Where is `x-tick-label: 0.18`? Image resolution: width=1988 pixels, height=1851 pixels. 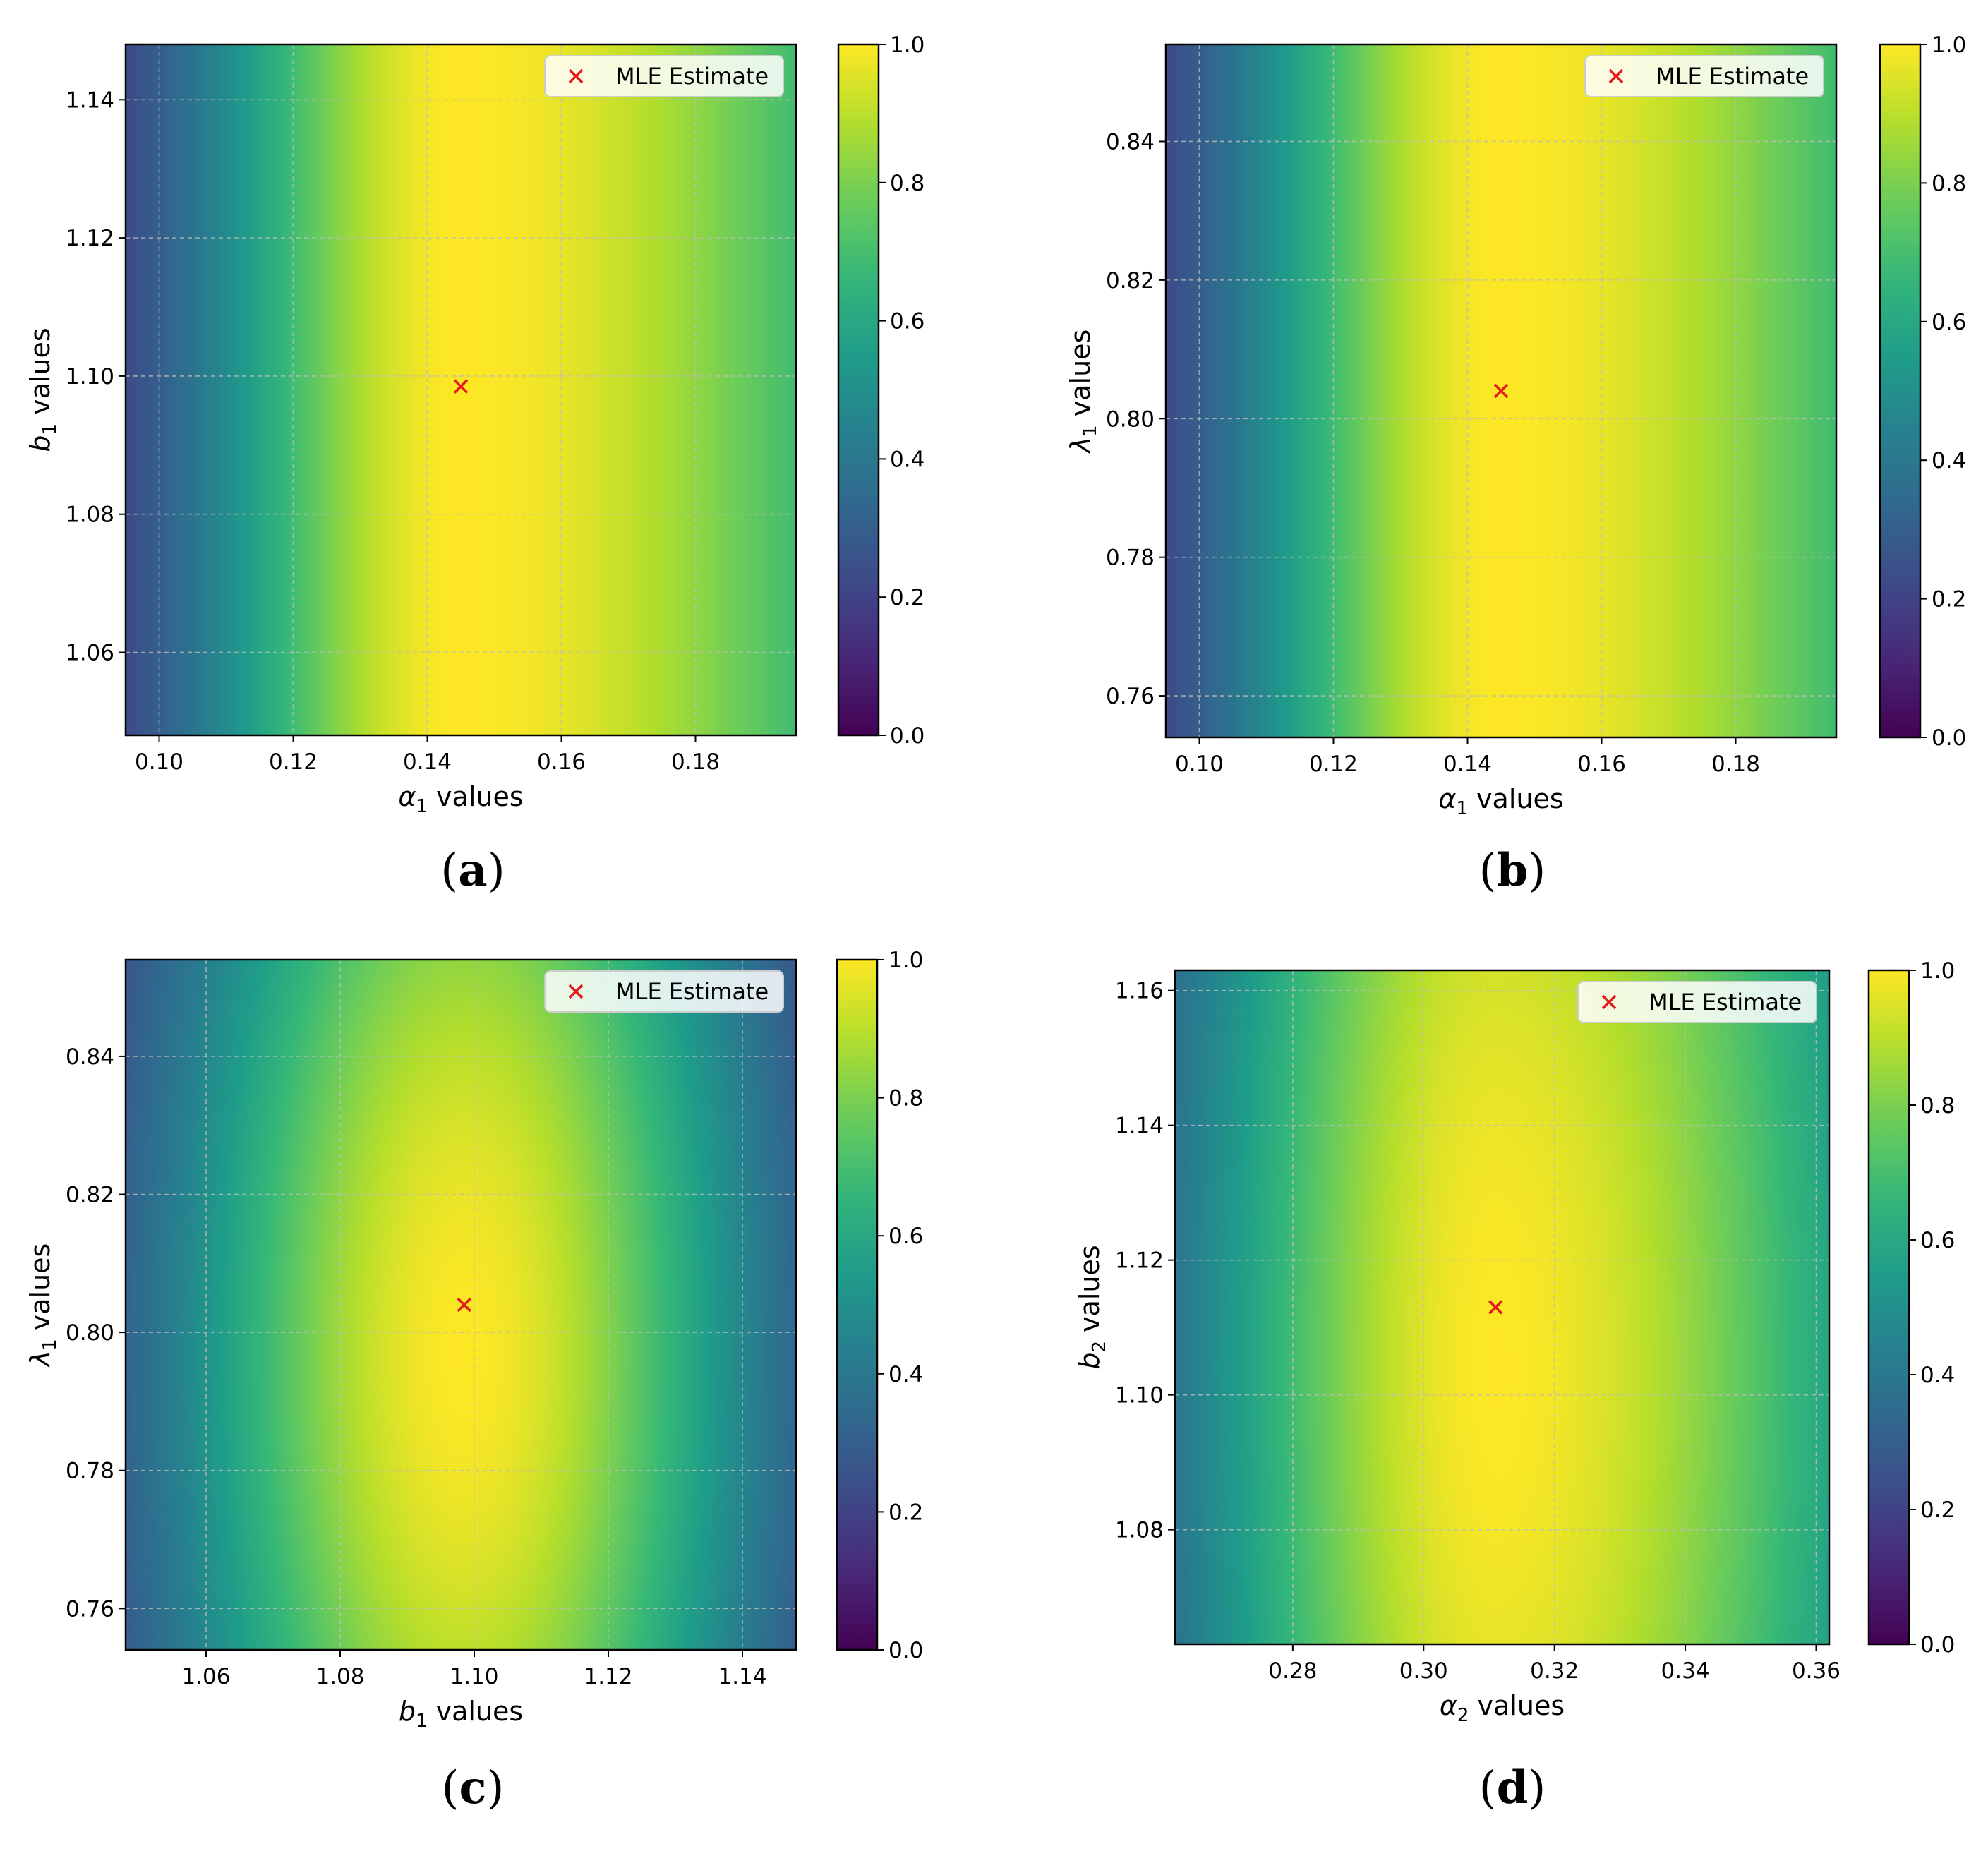
x-tick-label: 0.18 is located at coordinates (695, 762).